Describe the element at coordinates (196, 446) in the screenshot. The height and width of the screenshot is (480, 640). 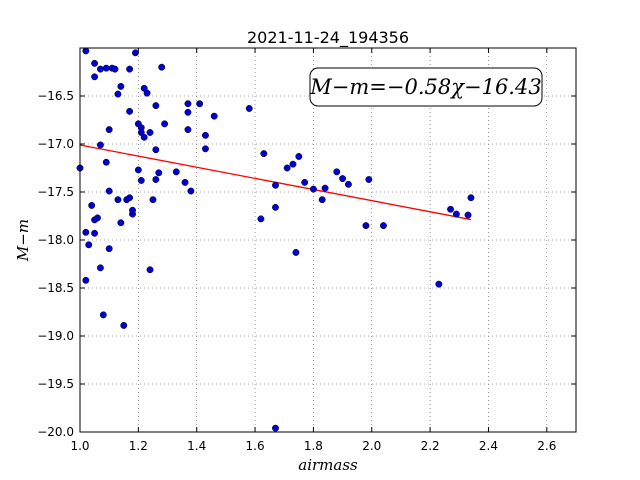
I see `x-tick-label: 1.4` at that location.